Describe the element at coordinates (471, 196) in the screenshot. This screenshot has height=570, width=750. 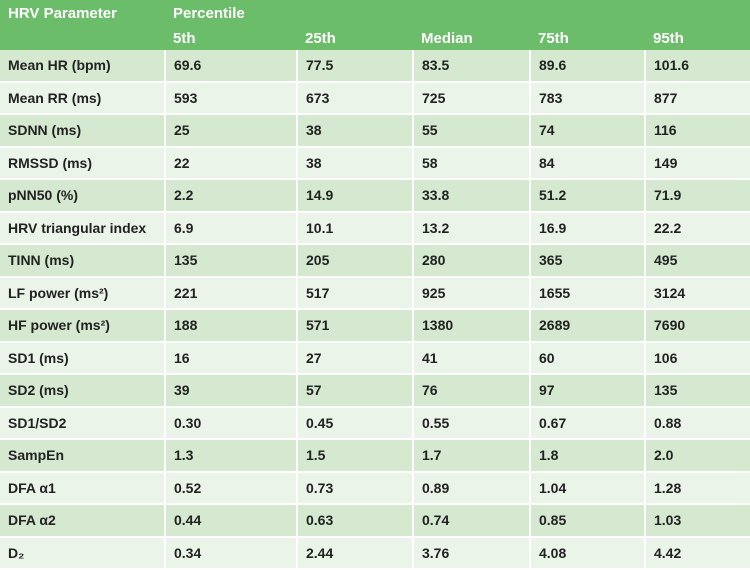
I see `cell: 33.8` at that location.